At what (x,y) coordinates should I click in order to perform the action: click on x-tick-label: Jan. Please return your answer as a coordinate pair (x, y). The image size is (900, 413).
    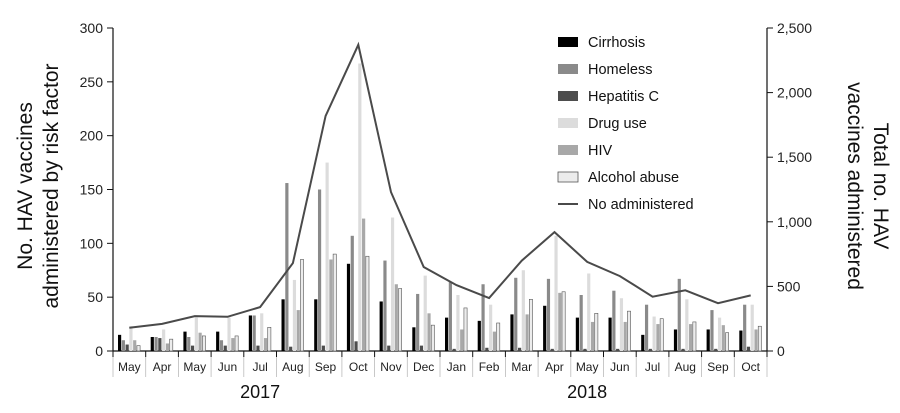
    Looking at the image, I should click on (456, 367).